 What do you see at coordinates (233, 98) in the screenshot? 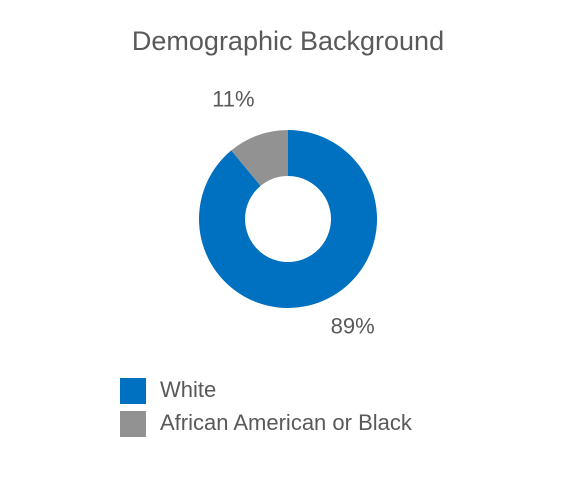
I see `data-label: 11%` at bounding box center [233, 98].